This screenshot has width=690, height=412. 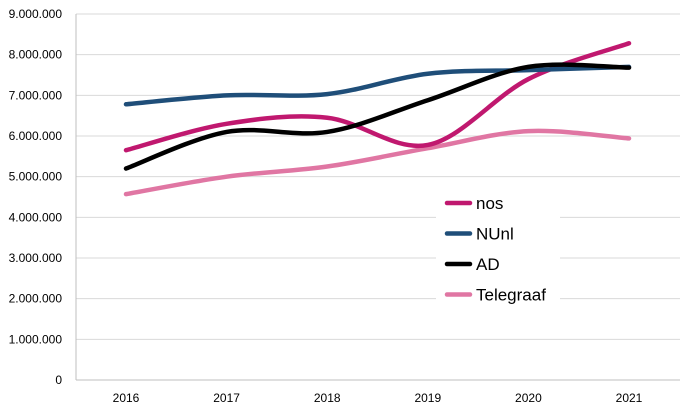 What do you see at coordinates (36, 217) in the screenshot?
I see `y-tick-label: 4.000.000` at bounding box center [36, 217].